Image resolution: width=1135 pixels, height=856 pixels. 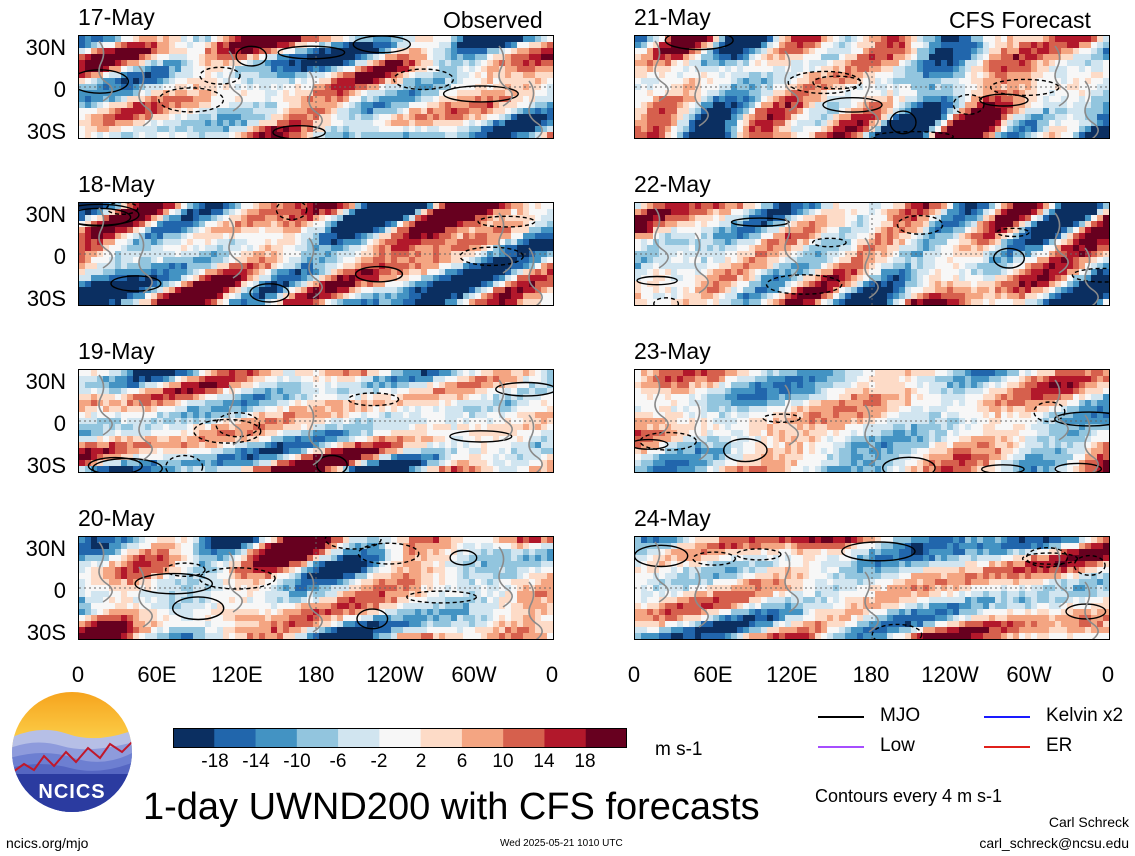 I want to click on colorbar-tick: 18, so click(x=585, y=761).